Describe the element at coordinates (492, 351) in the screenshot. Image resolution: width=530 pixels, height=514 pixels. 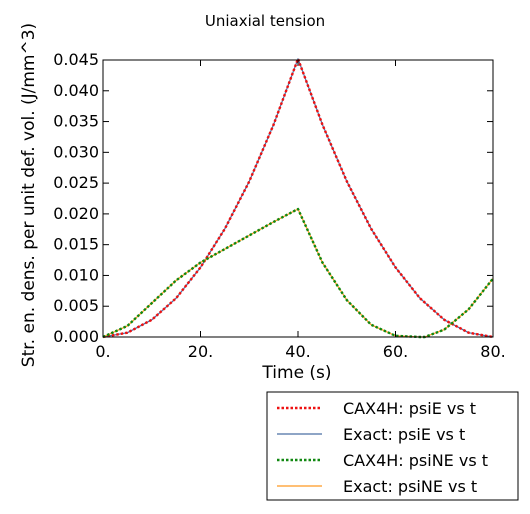
I see `x-tick-label: 80.` at that location.